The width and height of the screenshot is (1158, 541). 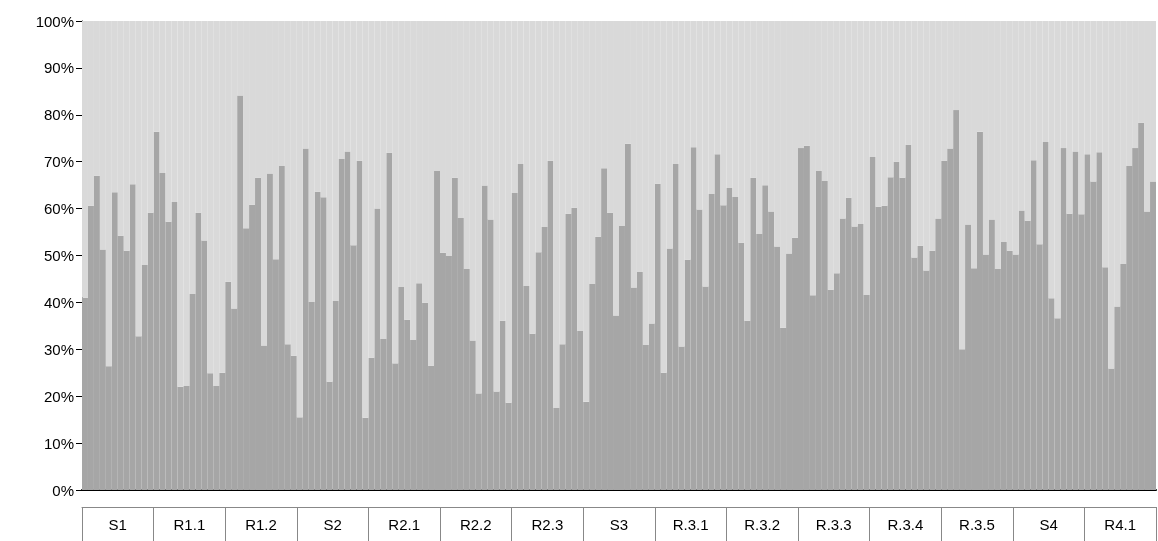 I want to click on y-tick-label: 100%, so click(x=54, y=21).